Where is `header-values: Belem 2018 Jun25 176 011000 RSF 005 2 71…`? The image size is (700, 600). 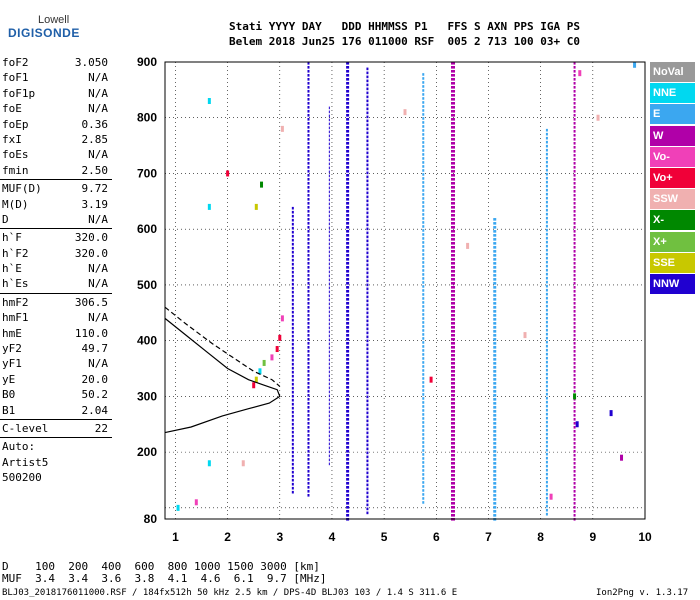 header-values: Belem 2018 Jun25 176 011000 RSF 005 2 71… is located at coordinates (404, 41).